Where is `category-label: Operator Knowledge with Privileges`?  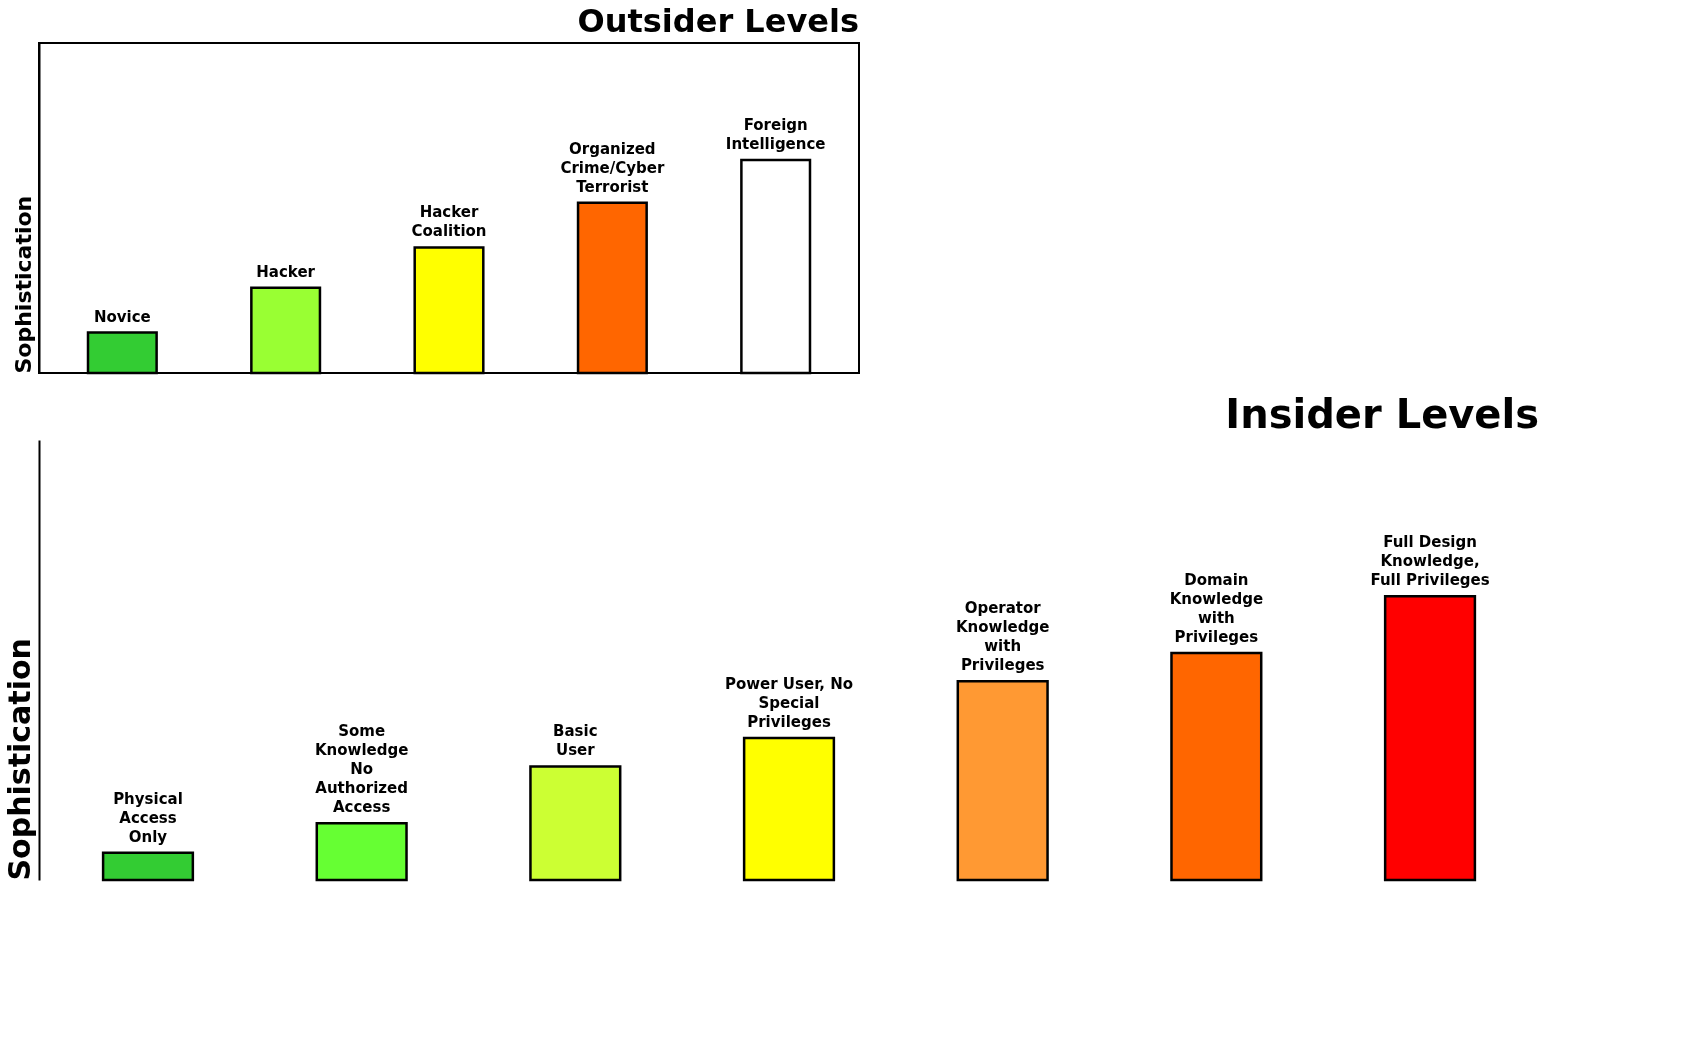
category-label: Operator Knowledge with Privileges is located at coordinates (1002, 637).